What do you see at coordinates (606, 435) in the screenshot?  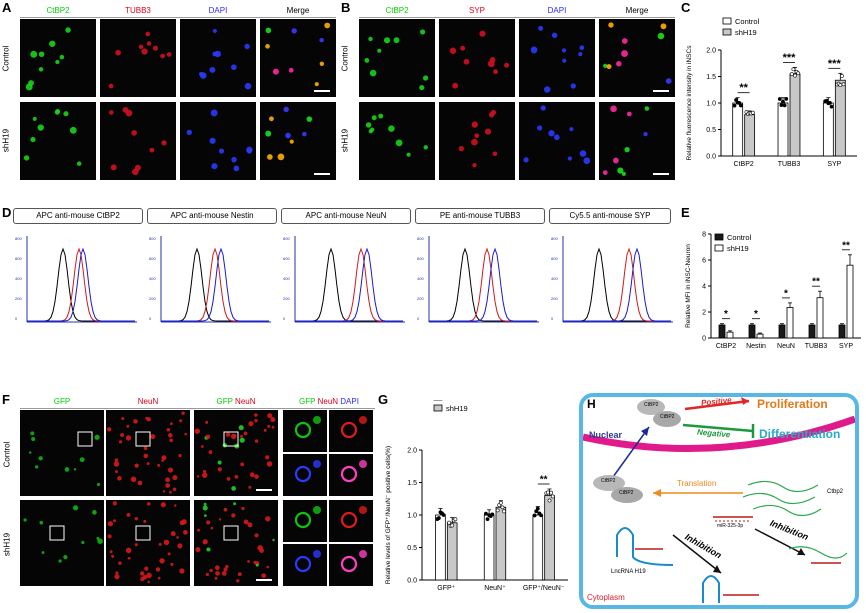 I see `nuclear-label: Nuclear` at bounding box center [606, 435].